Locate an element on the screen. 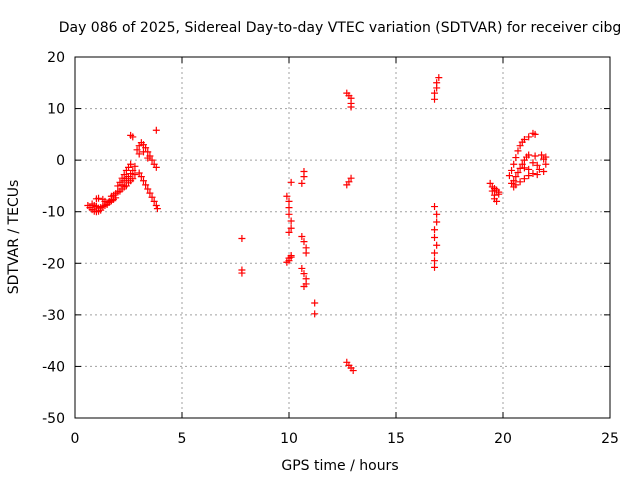 This screenshot has height=480, width=640. x-tick-label: 10 is located at coordinates (289, 439).